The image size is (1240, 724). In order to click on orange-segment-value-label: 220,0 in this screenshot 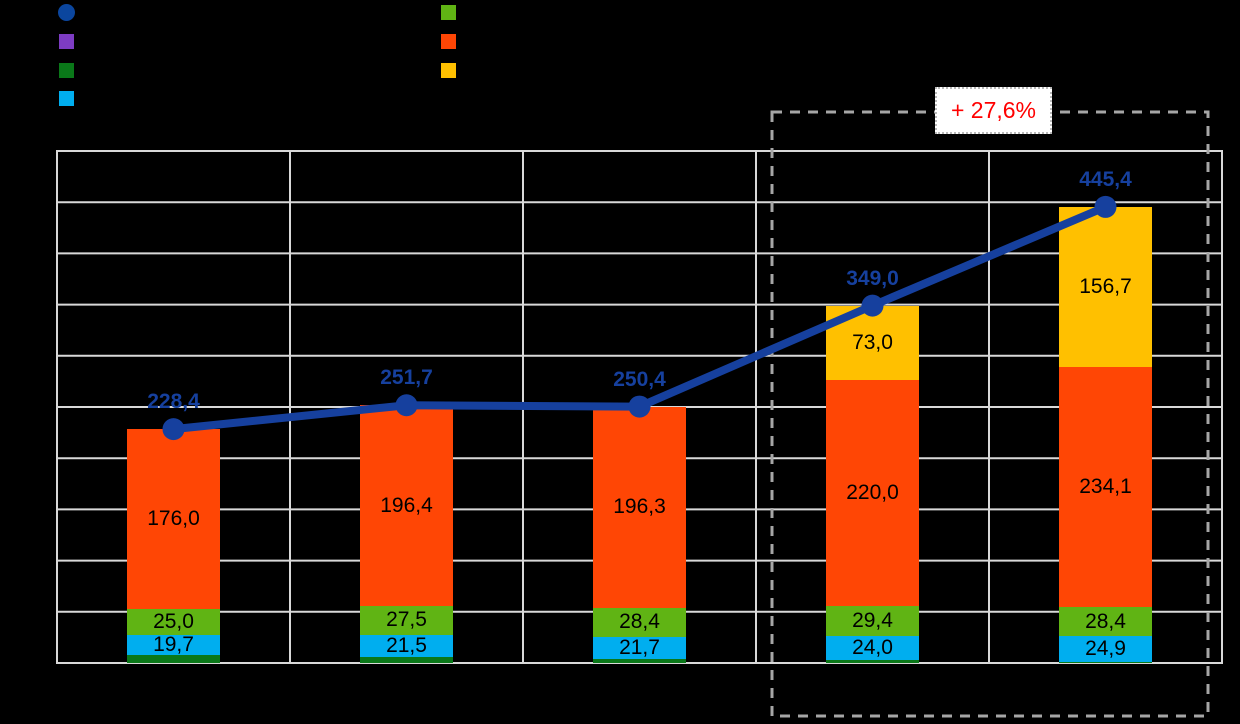, I will do `click(872, 493)`.